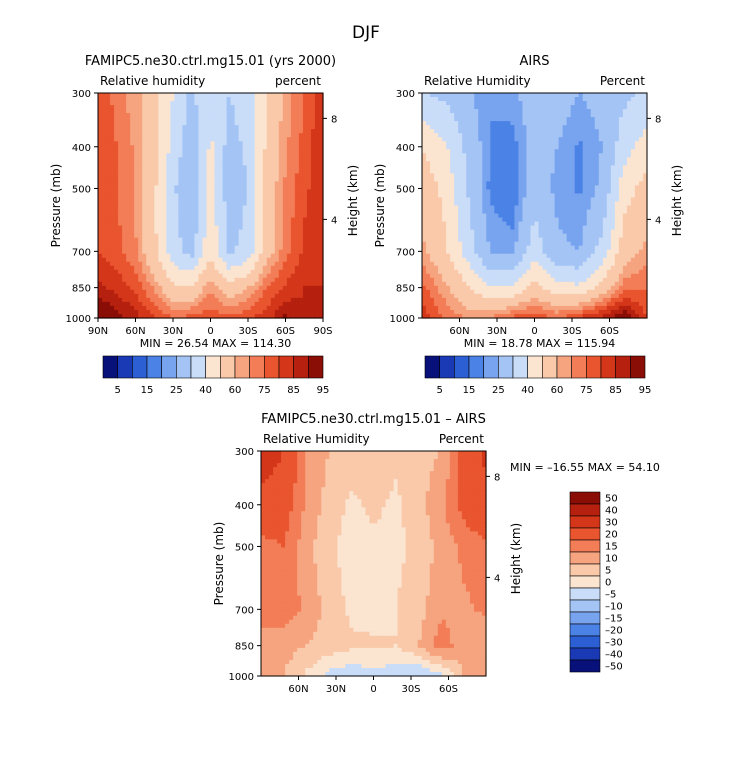  Describe the element at coordinates (210, 61) in the screenshot. I see `chart-title: FAMIPC5.ne30.ctrl.mg15.01 (yrs 2000)` at that location.